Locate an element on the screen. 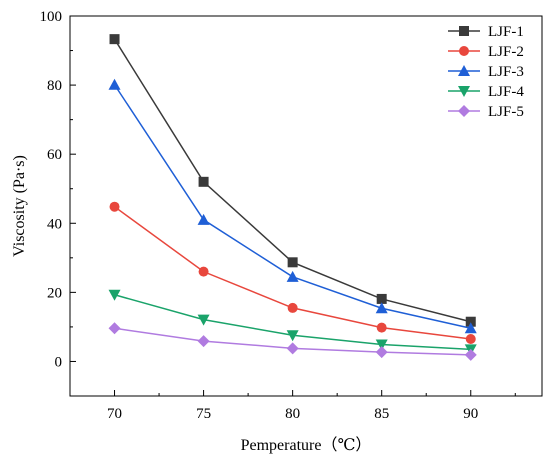  legend-label-ljf-3: LJF-3 is located at coordinates (506, 72).